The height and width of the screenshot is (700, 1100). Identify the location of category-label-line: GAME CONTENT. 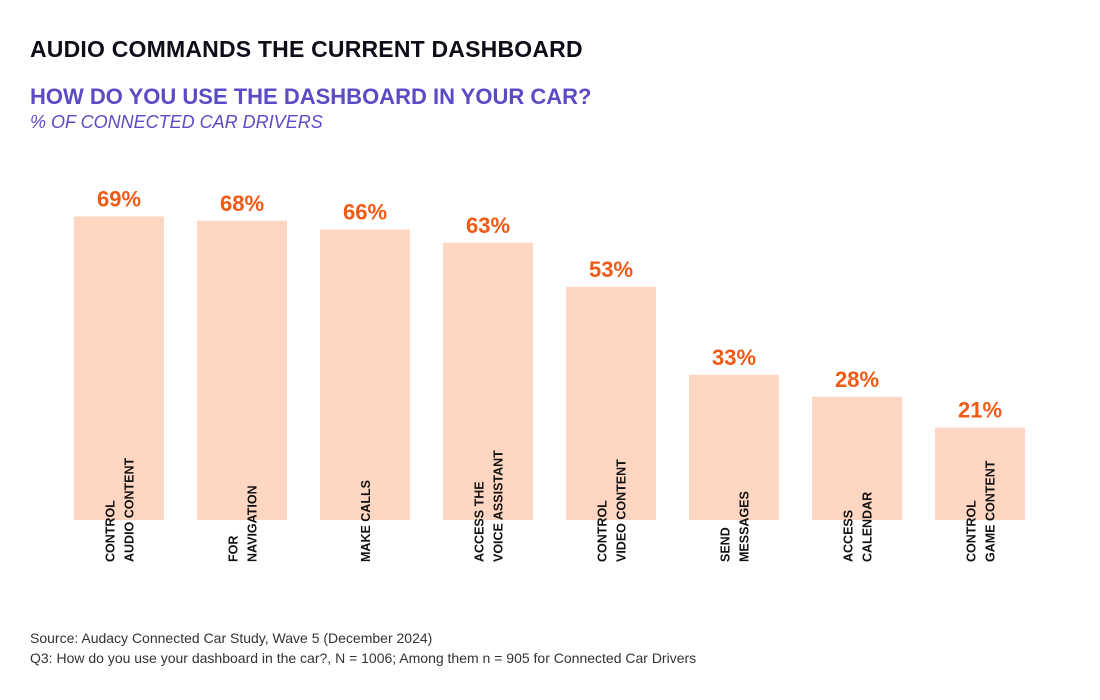
(991, 511).